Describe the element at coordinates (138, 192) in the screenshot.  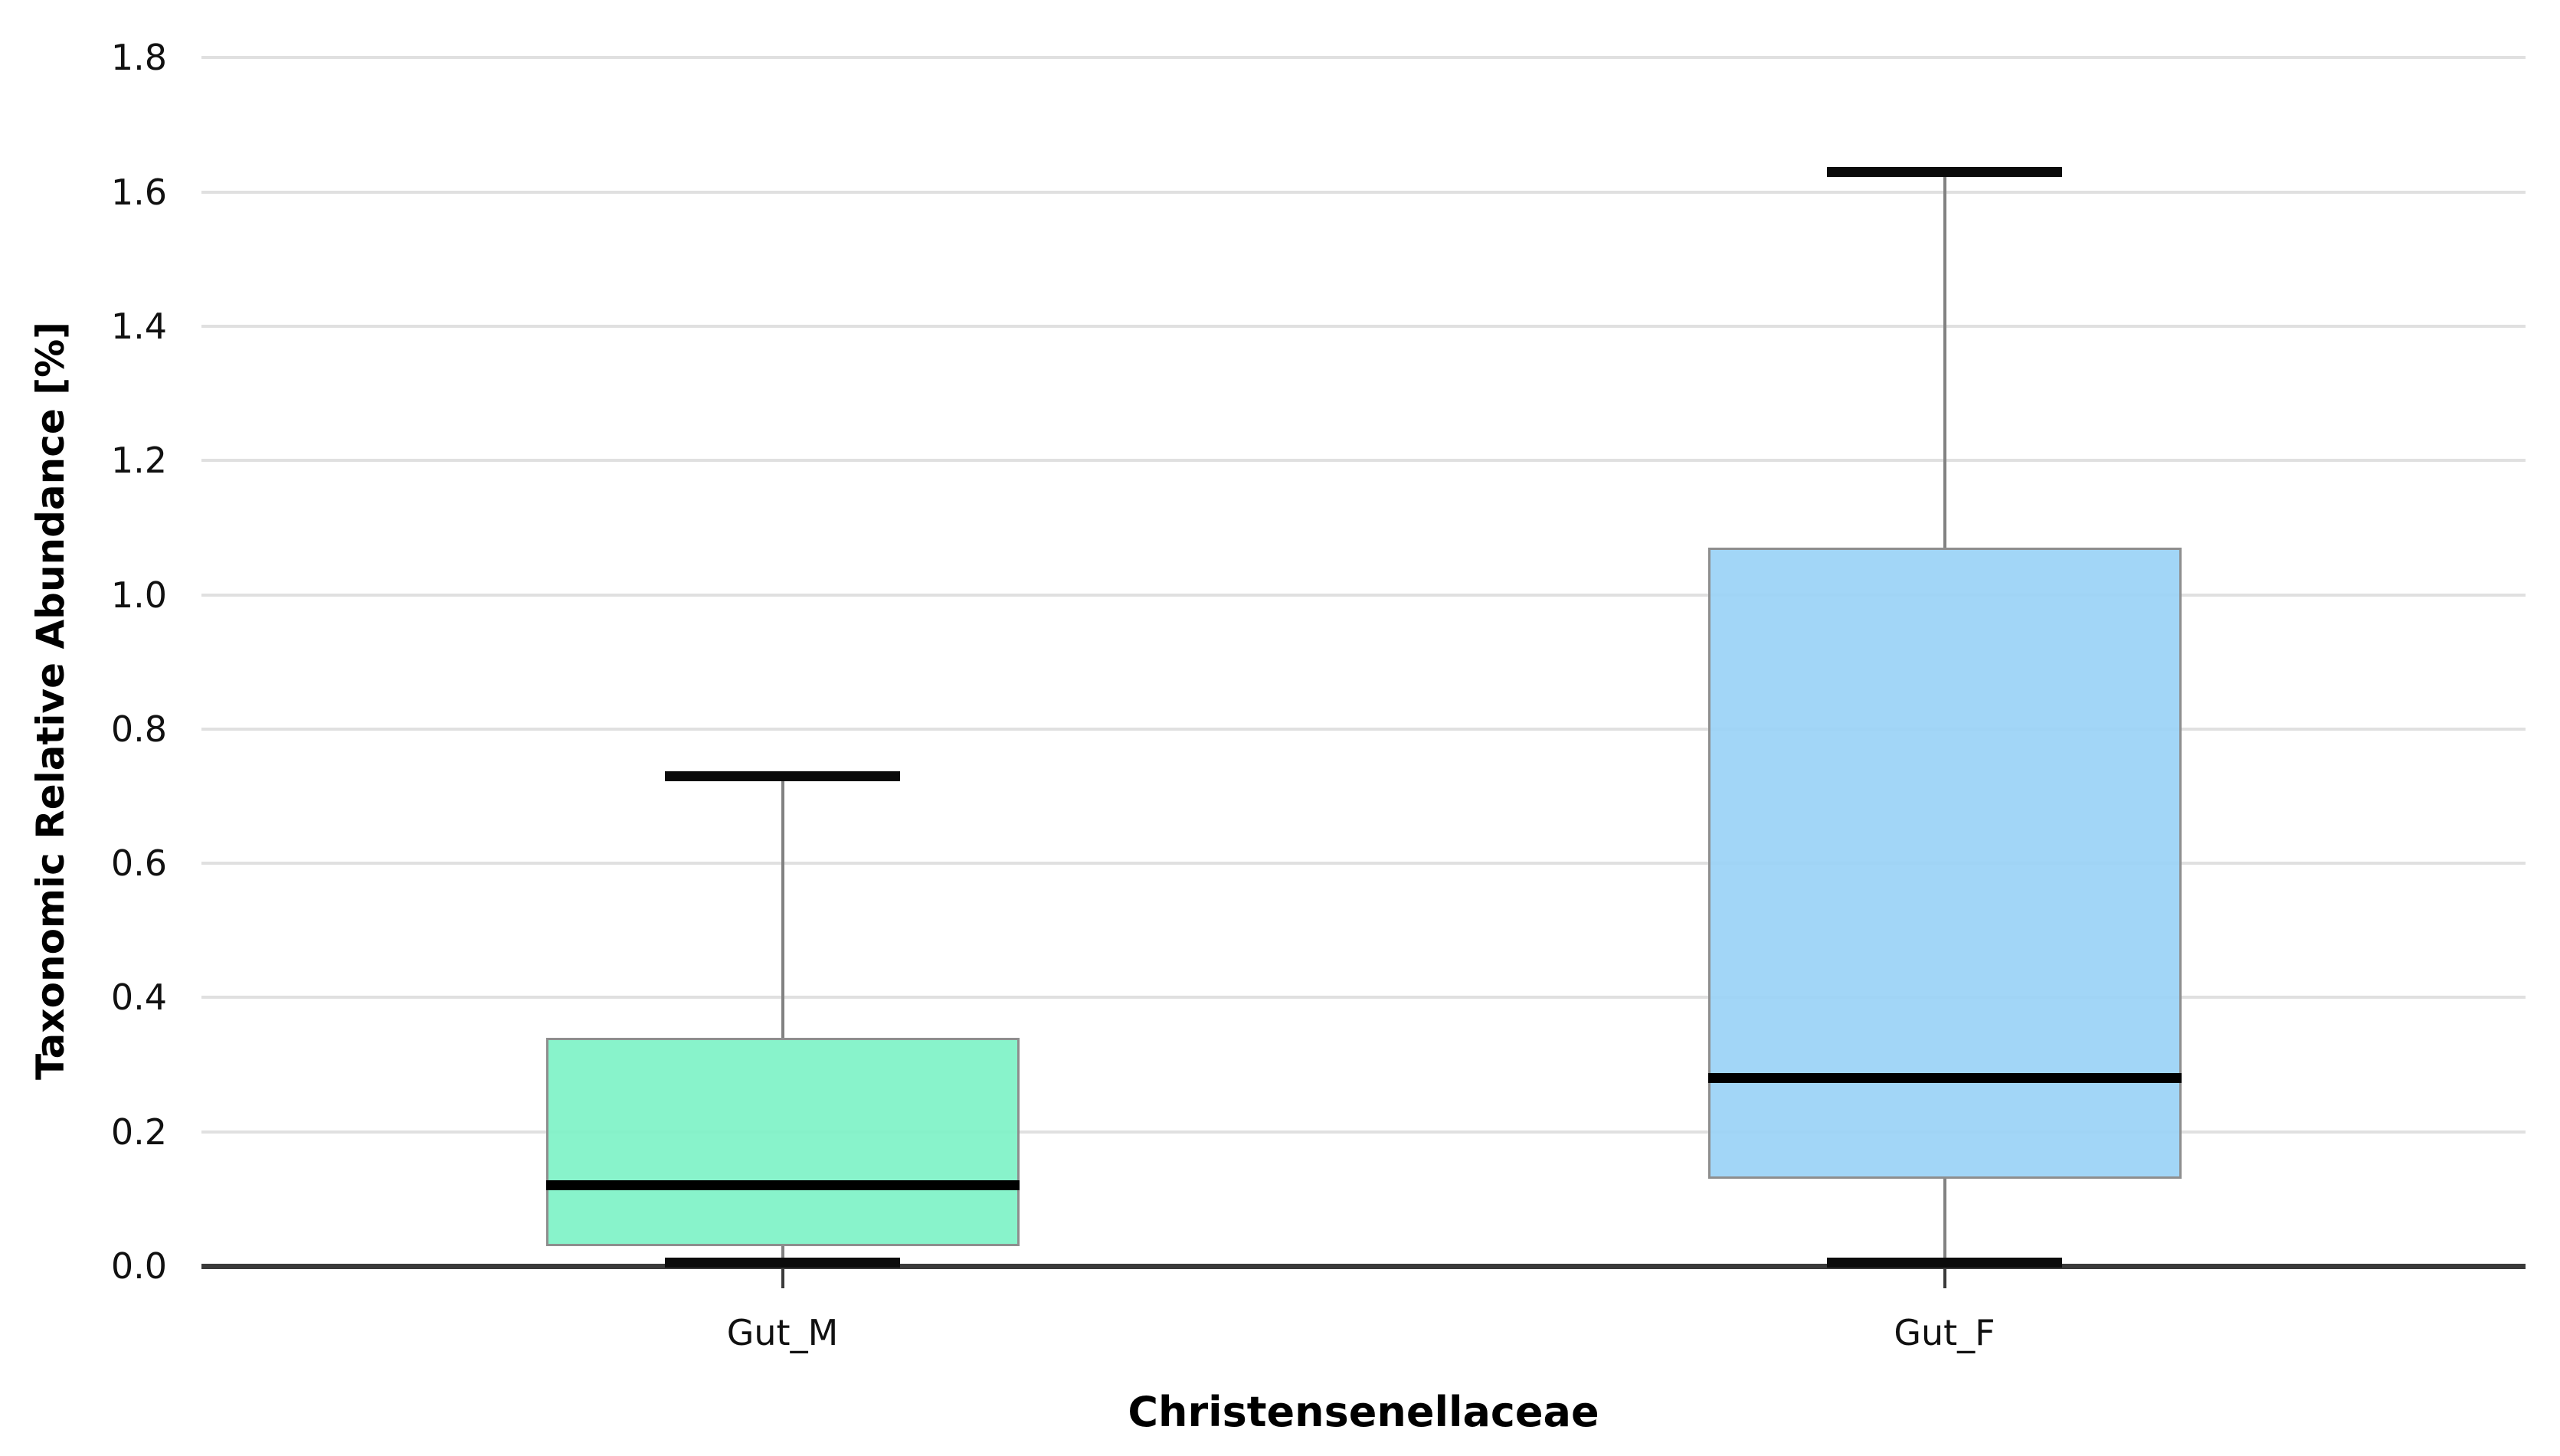
I see `y-tick-label: 1.6` at that location.